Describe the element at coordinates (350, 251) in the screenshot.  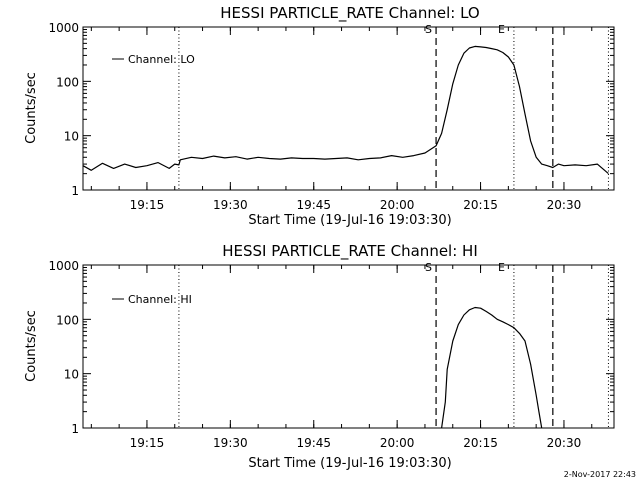
I see `chart-title: HESSI PARTICLE_RATE Channel: HI` at that location.